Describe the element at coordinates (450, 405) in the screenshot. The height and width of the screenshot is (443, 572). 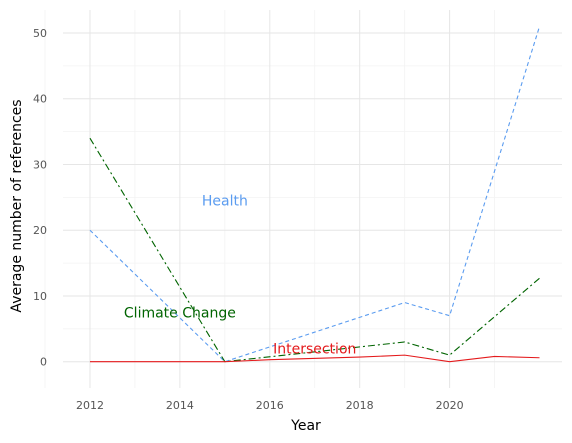
I see `x-tick-label: 2020` at that location.